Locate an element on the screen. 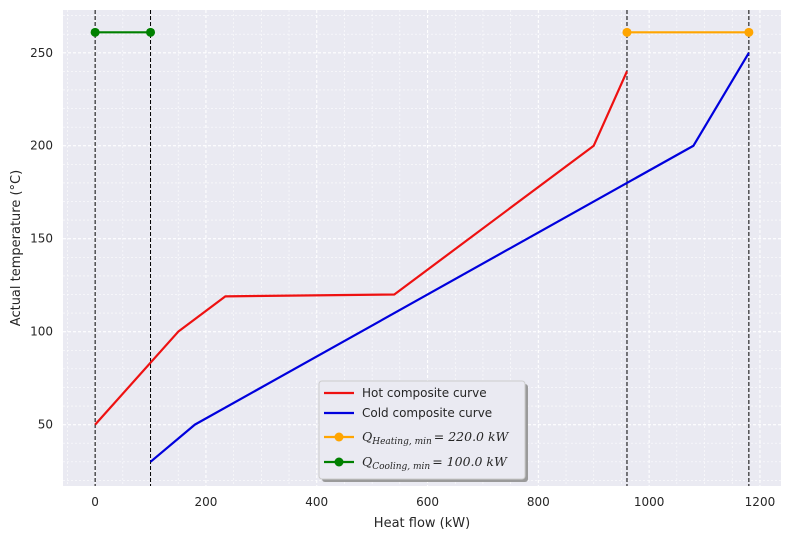 Image resolution: width=790 pixels, height=540 pixels. legend-label-0: Hot composite curve is located at coordinates (424, 393).